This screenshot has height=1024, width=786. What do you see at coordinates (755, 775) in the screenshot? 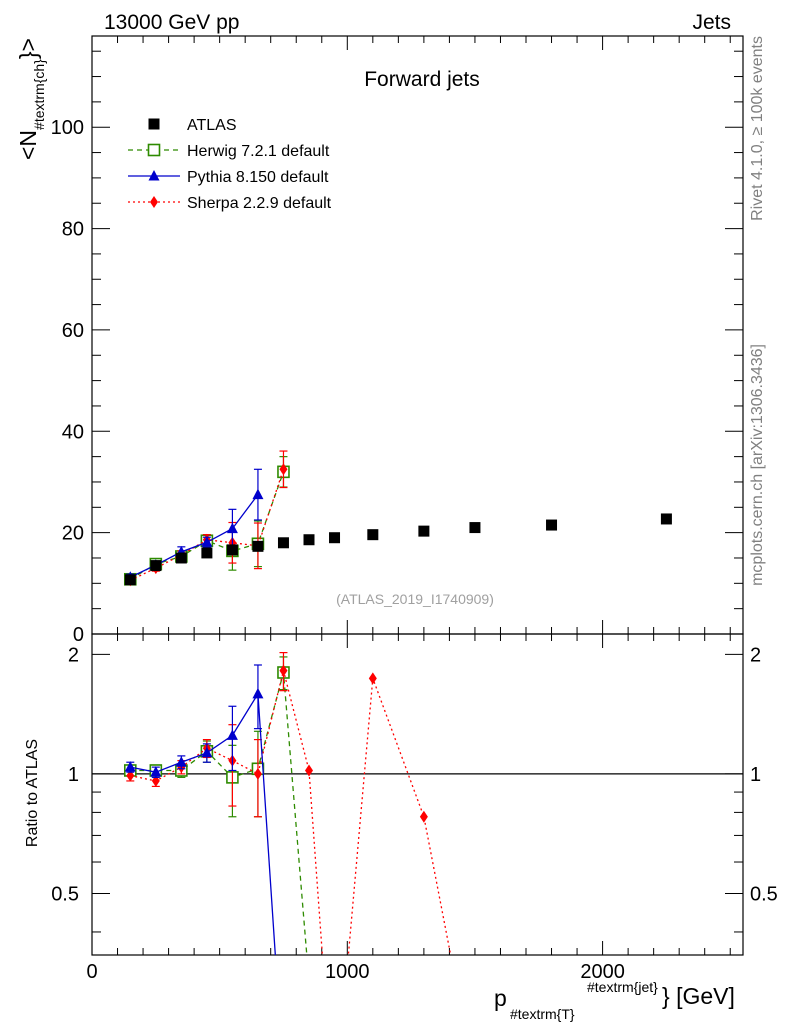
I see `ratio-tick-label-right: 1` at bounding box center [755, 775].